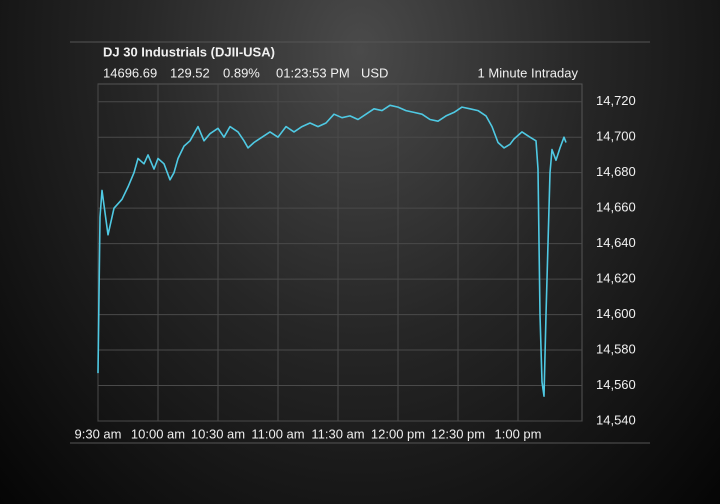 Image resolution: width=720 pixels, height=504 pixels. What do you see at coordinates (616, 100) in the screenshot?
I see `y-tick-label: 14,720` at bounding box center [616, 100].